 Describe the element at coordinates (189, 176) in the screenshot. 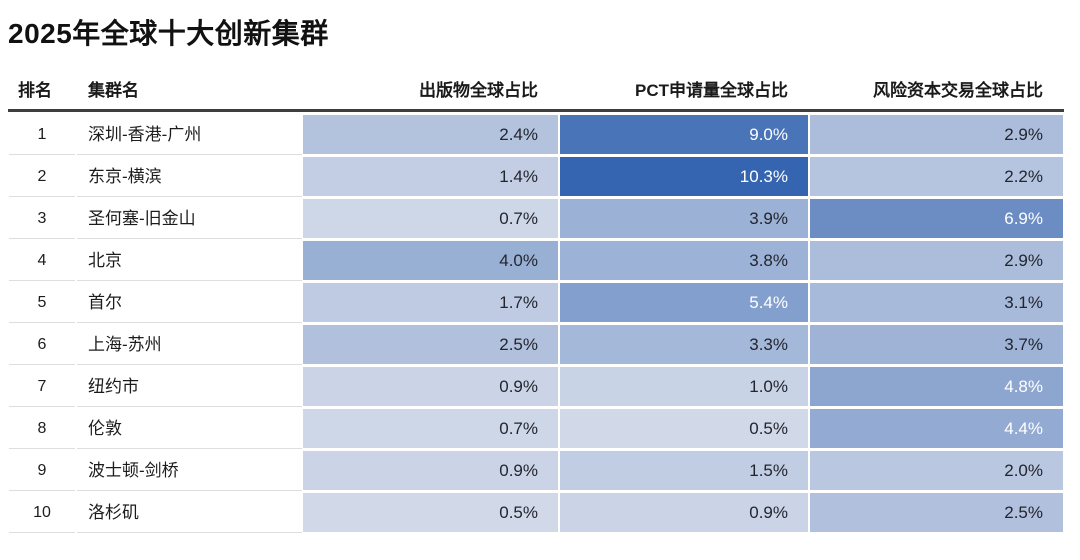

I see `cell-name: 东京-横滨` at that location.